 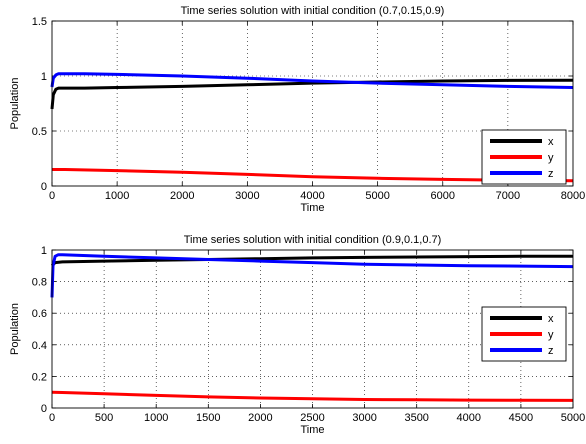 What do you see at coordinates (39, 22) in the screenshot?
I see `y-tick-label: 1.5` at bounding box center [39, 22].